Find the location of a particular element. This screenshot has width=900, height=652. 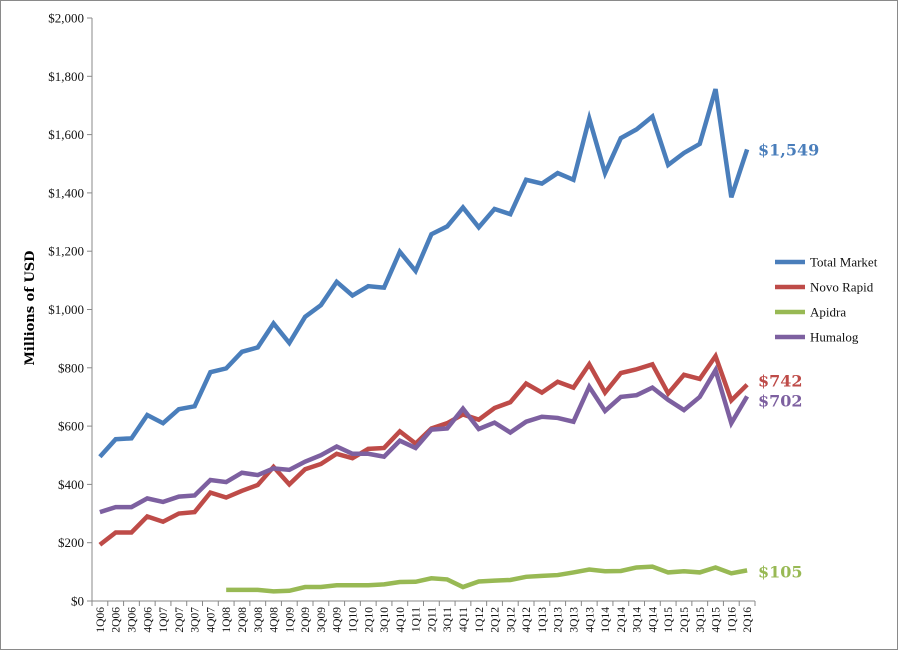

end-labels: $1,549 $742 $105 $702 is located at coordinates (788, 360).